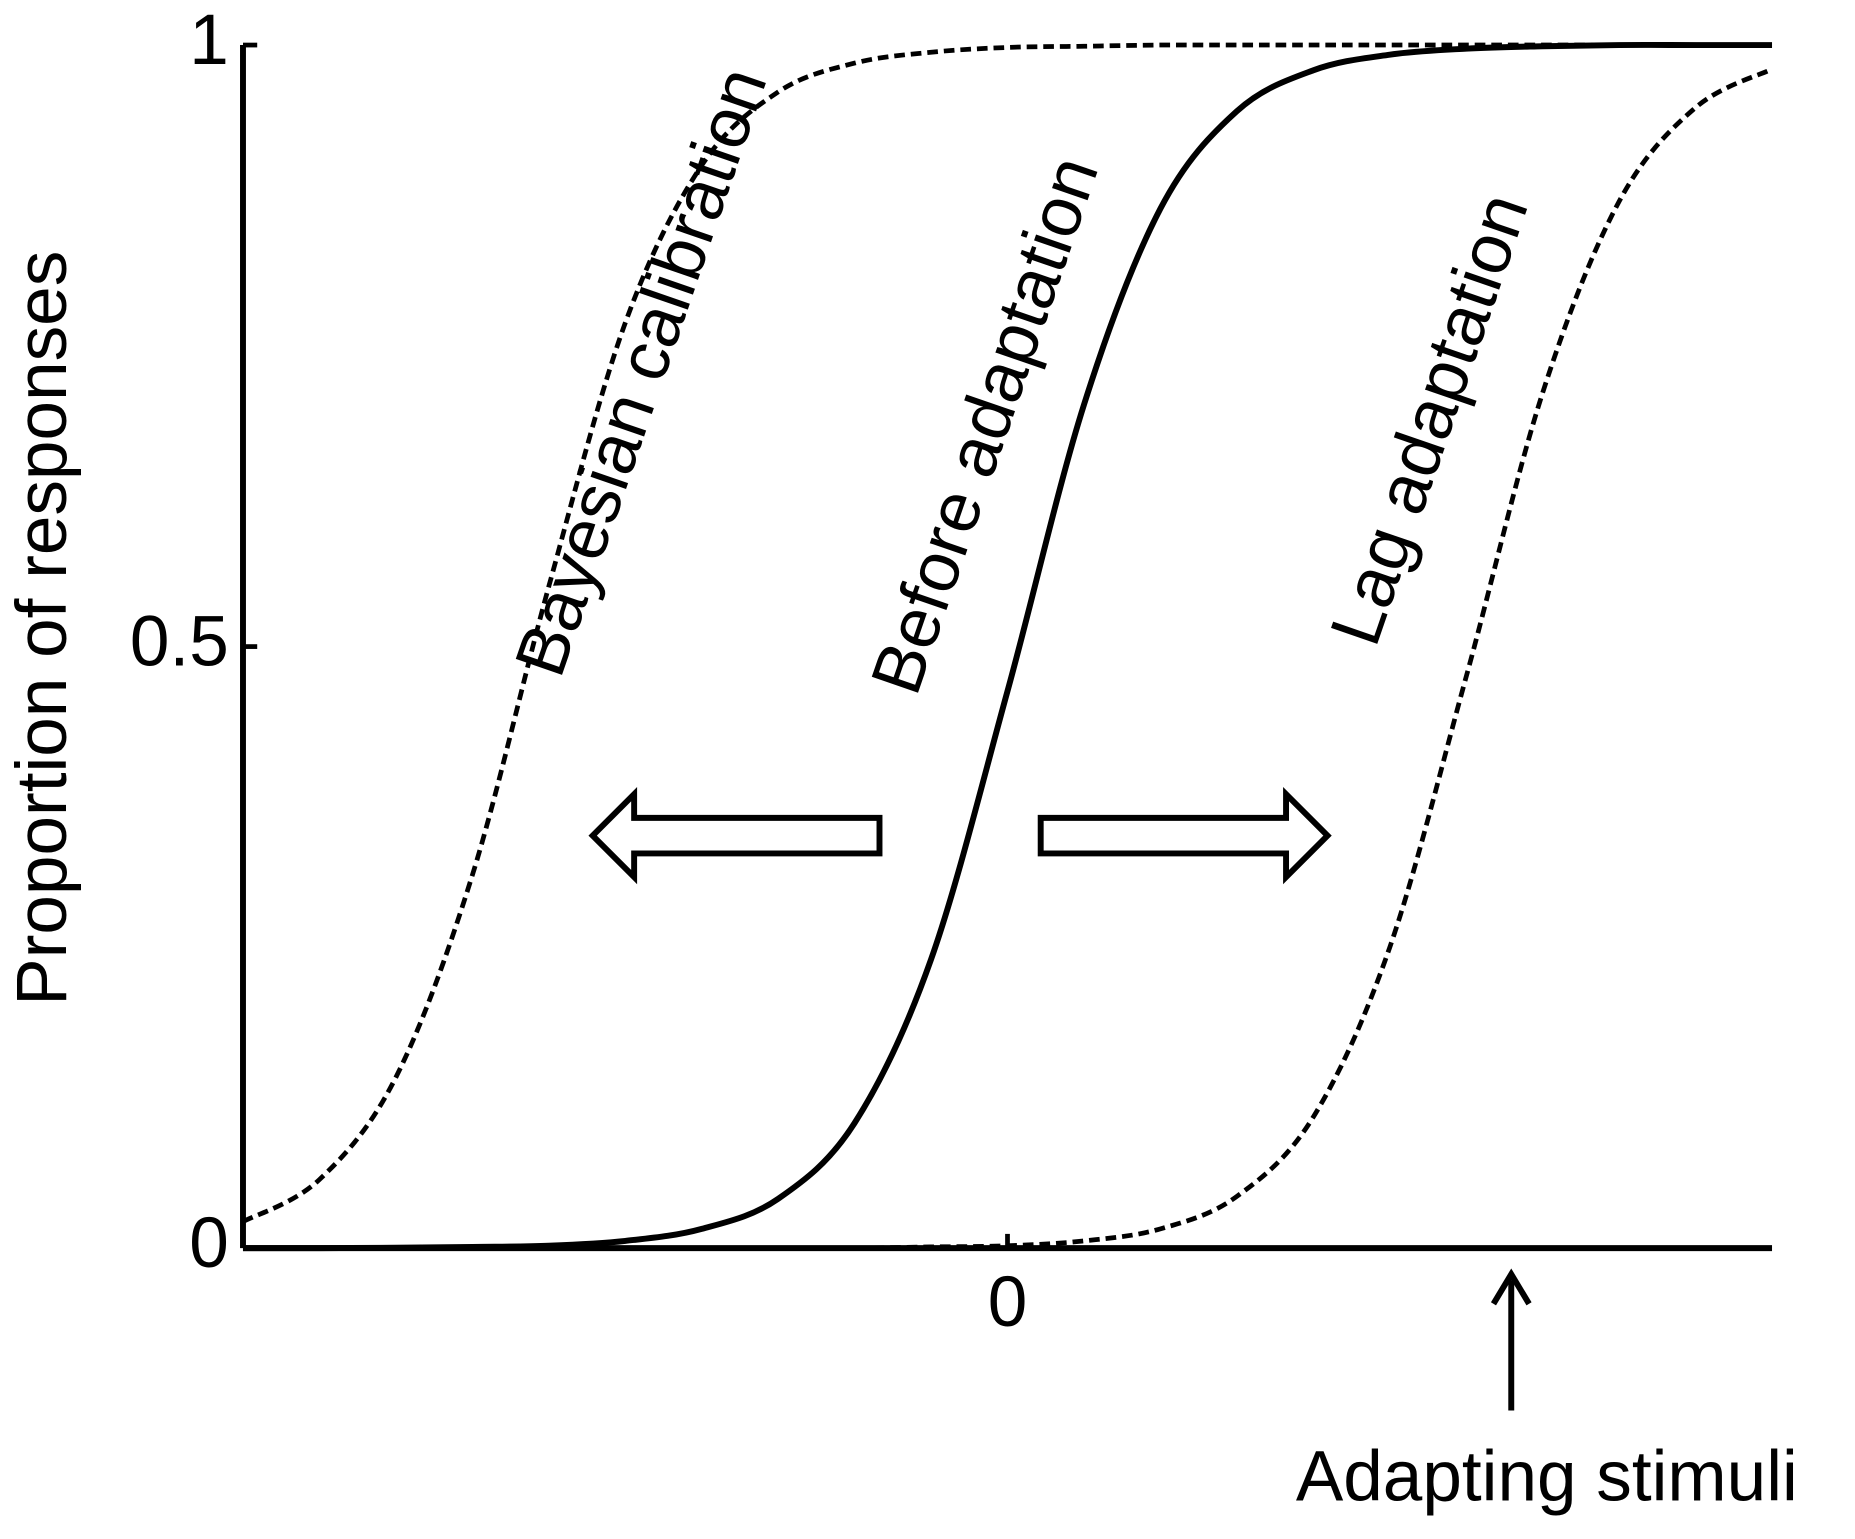 Image resolution: width=1855 pixels, height=1539 pixels. I want to click on y-axis-label: Proportion of responses, so click(42, 628).